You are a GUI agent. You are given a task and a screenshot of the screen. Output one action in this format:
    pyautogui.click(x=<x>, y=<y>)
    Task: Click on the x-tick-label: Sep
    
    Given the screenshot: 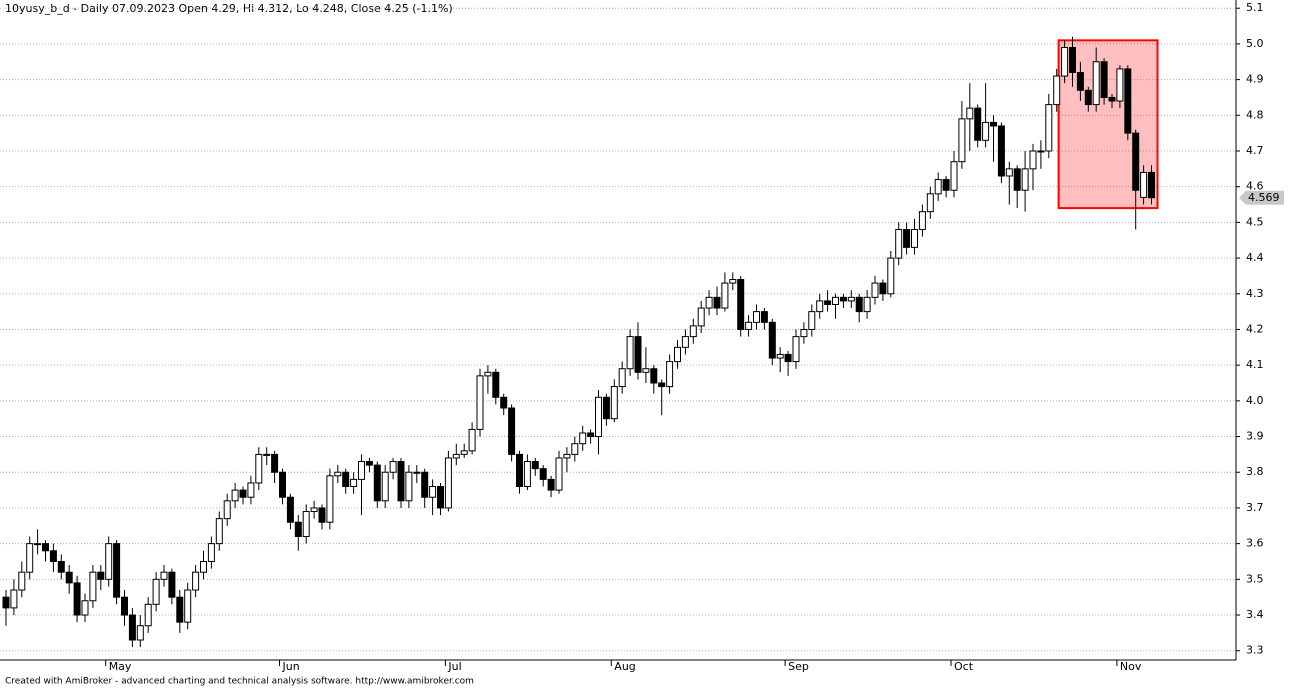 What is the action you would take?
    pyautogui.click(x=798, y=666)
    